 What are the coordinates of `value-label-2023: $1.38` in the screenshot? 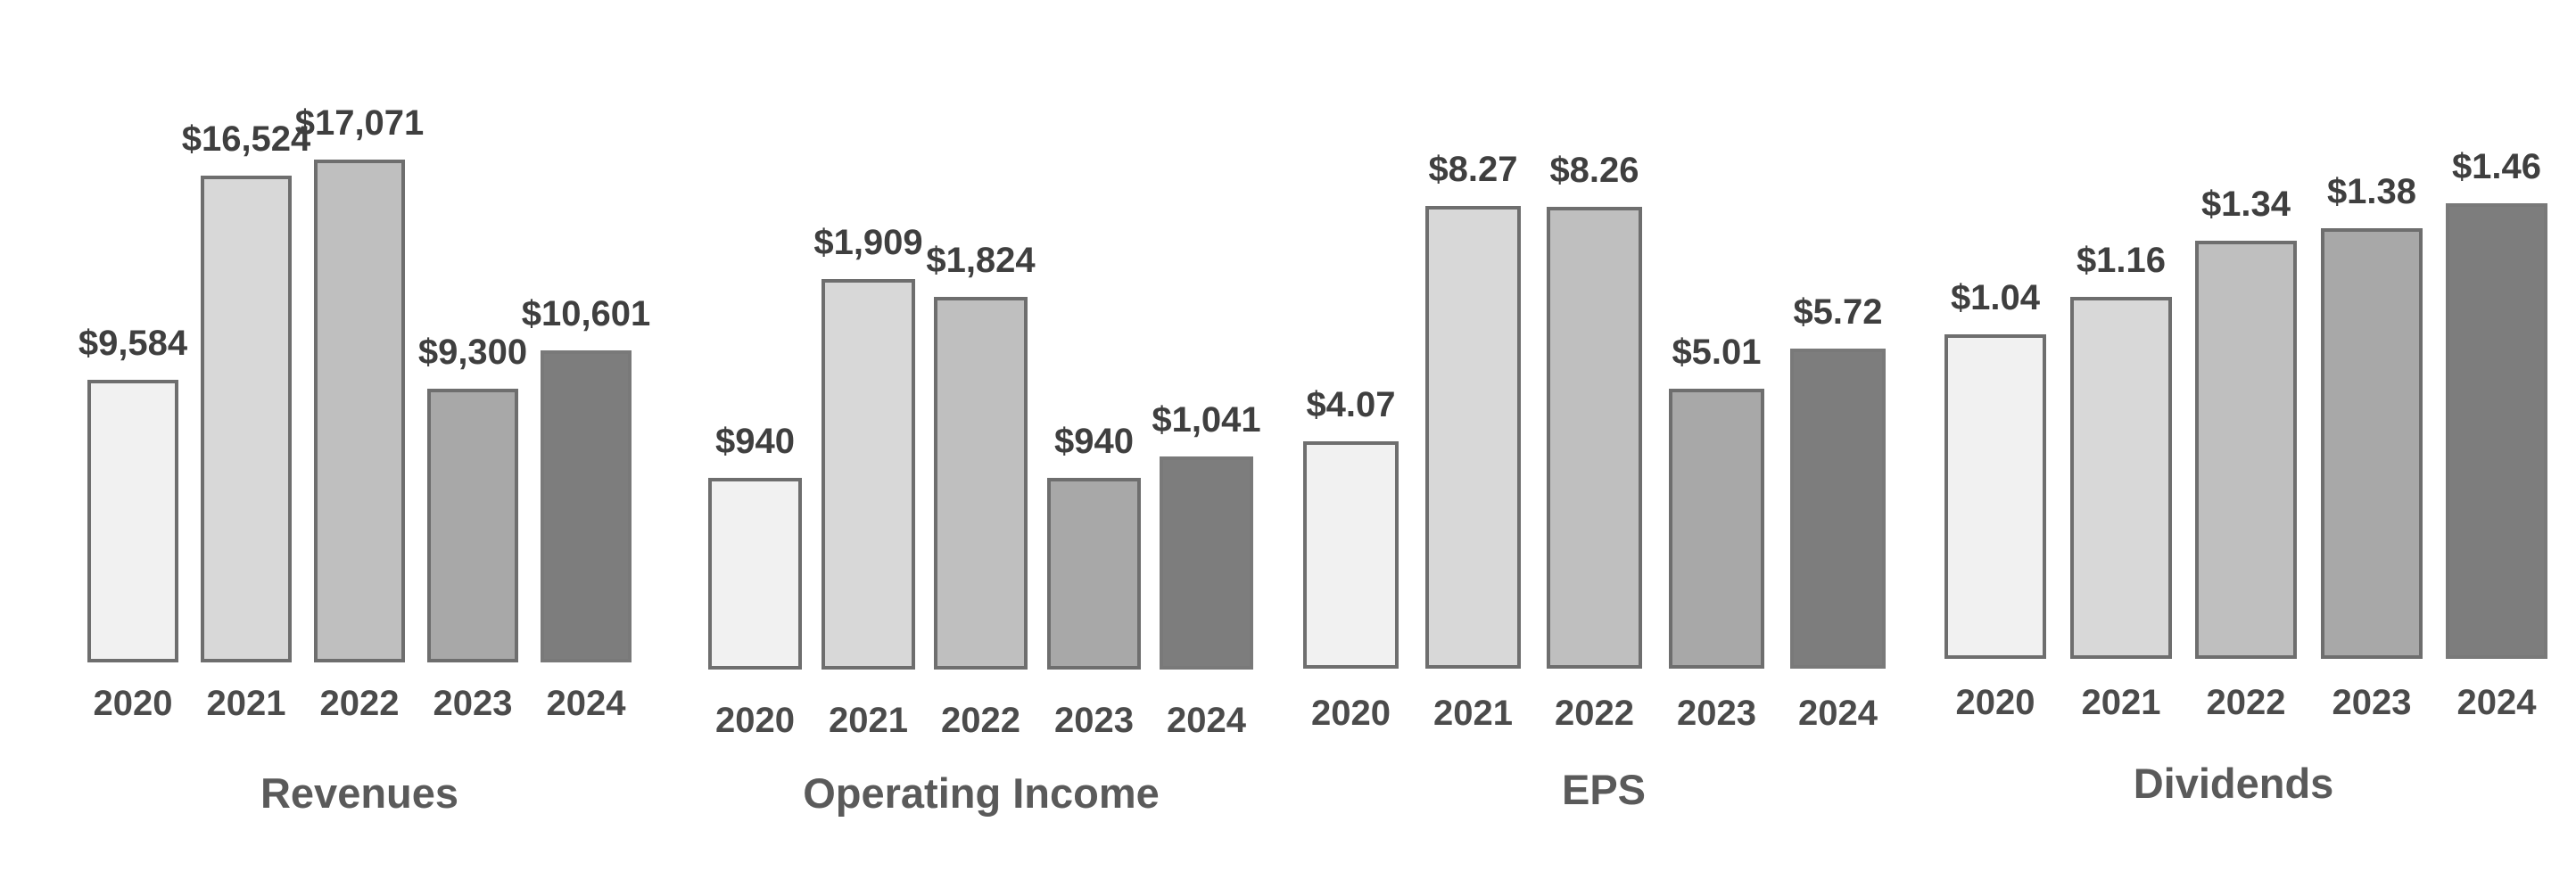 It's located at (2372, 191).